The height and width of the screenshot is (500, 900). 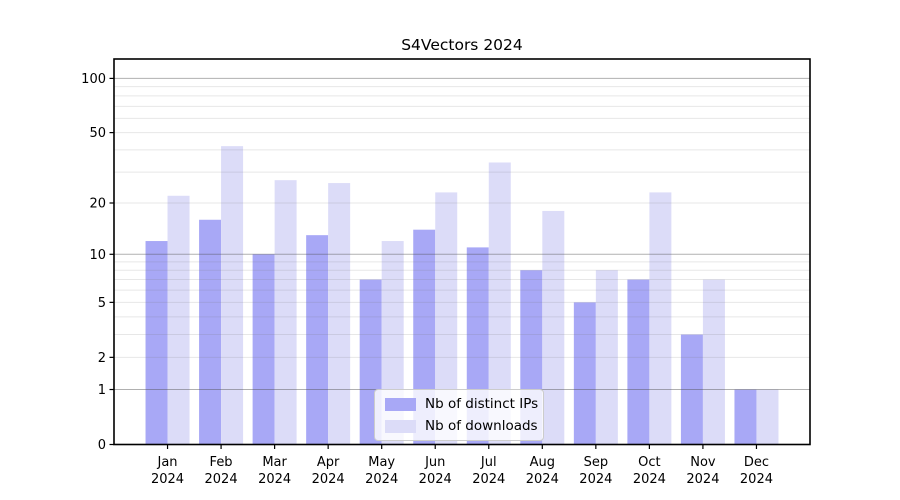 I want to click on bar-downloads-jul, so click(x=499, y=303).